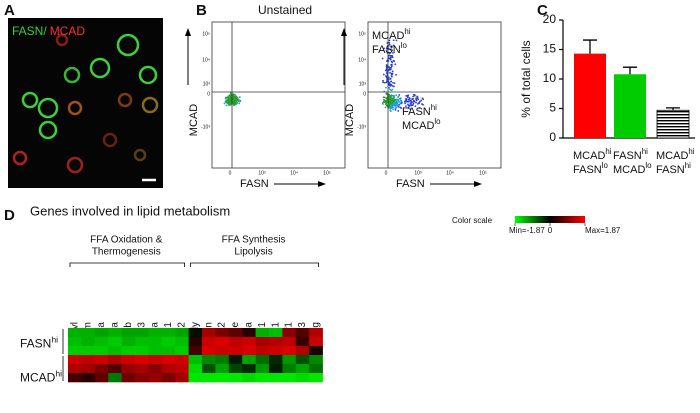  I want to click on category-label-sup: lo, so click(648, 165).